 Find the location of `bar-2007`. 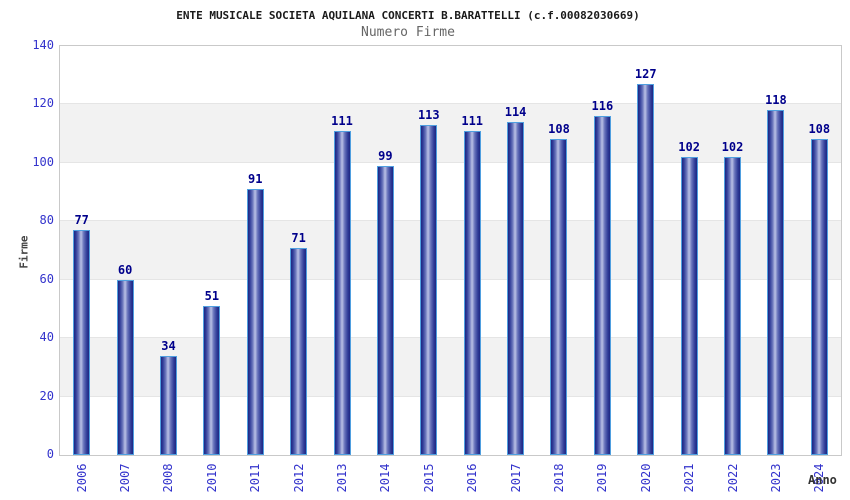

bar-2007 is located at coordinates (125, 367).